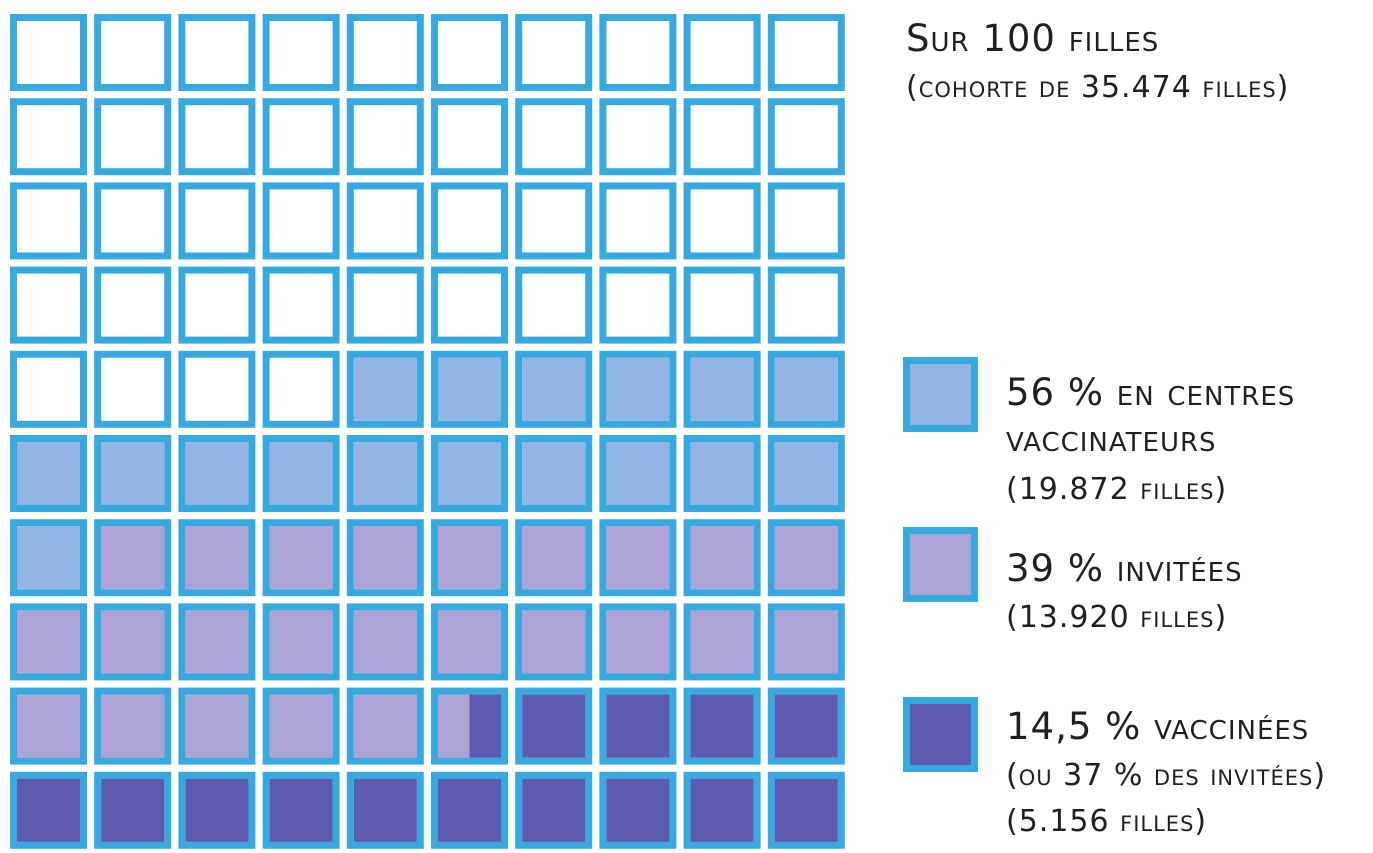 Image resolution: width=1373 pixels, height=853 pixels. What do you see at coordinates (1151, 415) in the screenshot?
I see `legend-label: 56 % en centres vaccinateurs` at bounding box center [1151, 415].